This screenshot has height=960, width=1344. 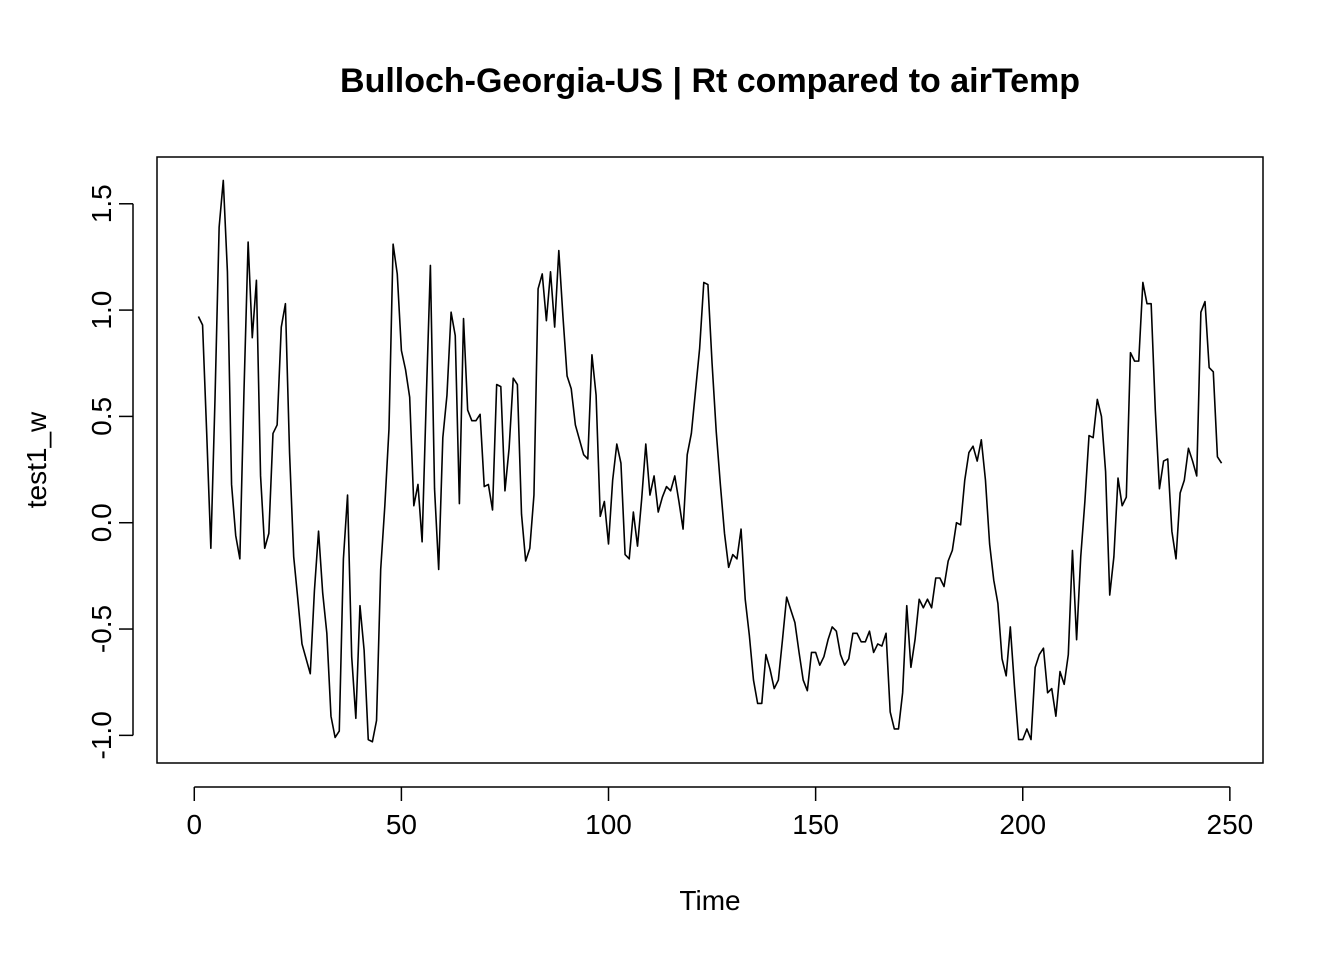 I want to click on y-axis: -1.0 -0.5 0.0 0.5 1.0 1.5, so click(x=110, y=471).